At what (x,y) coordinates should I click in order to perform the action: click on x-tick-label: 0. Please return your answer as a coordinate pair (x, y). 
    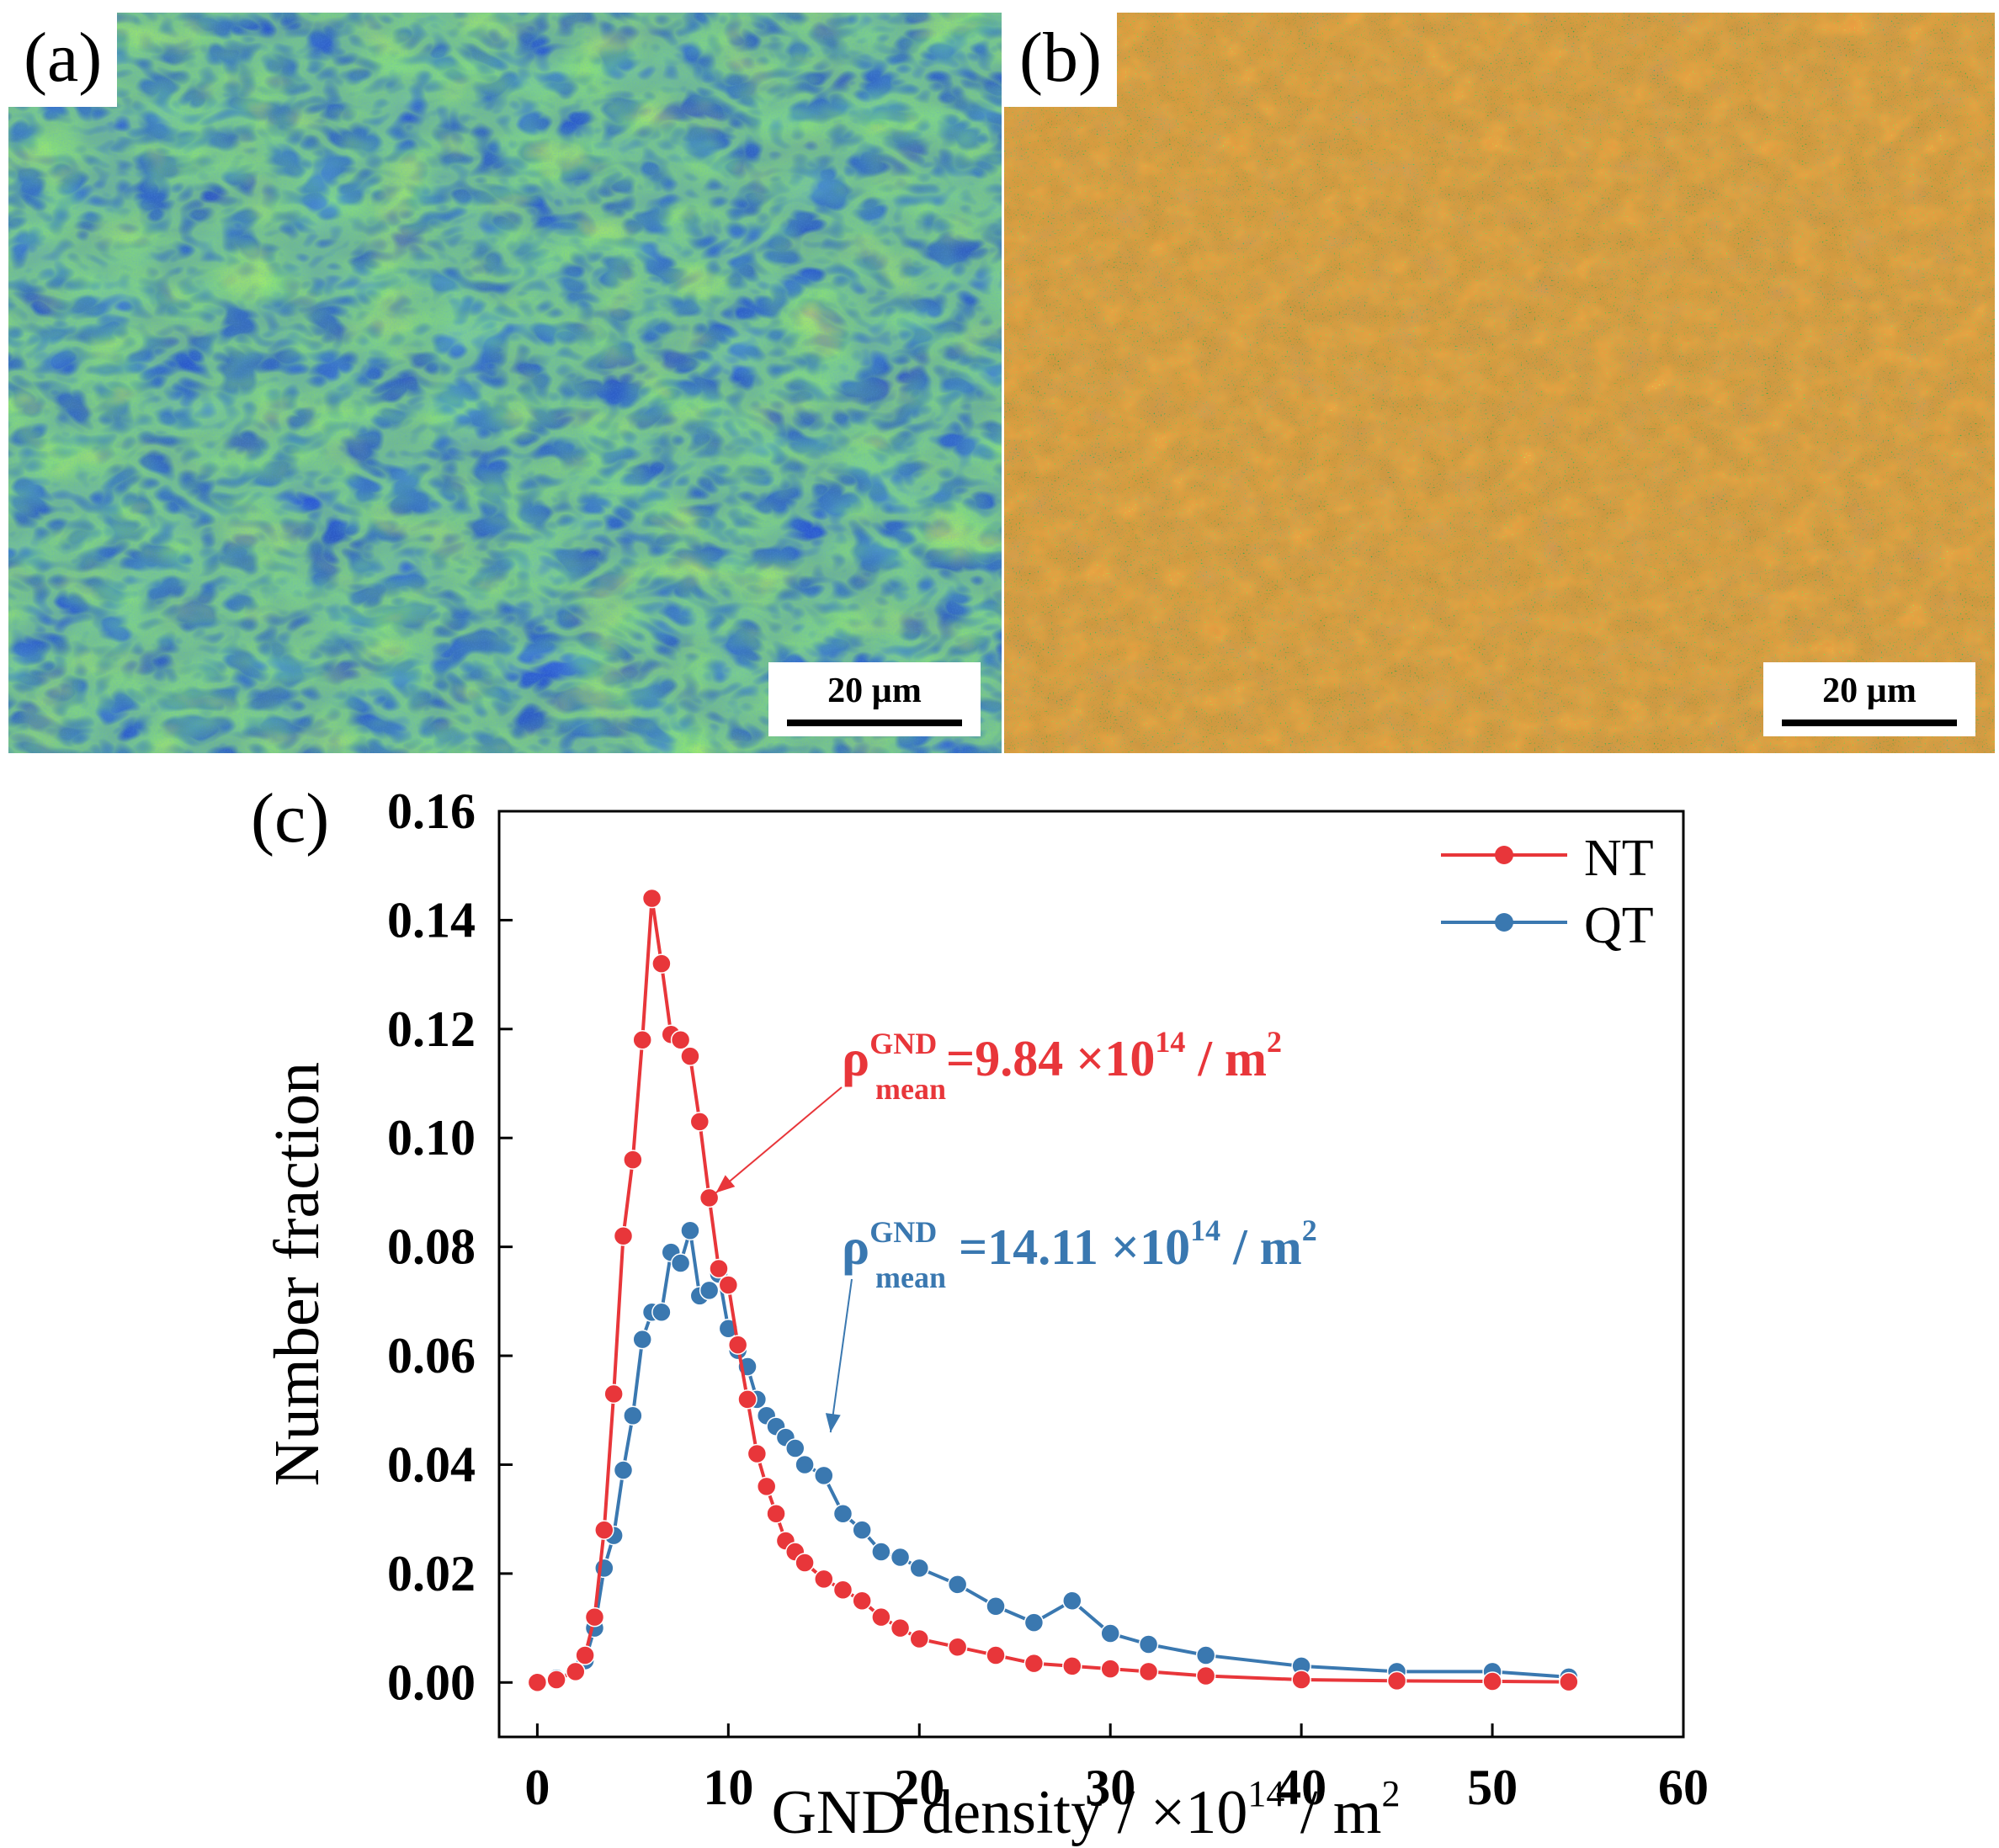
    Looking at the image, I should click on (537, 1787).